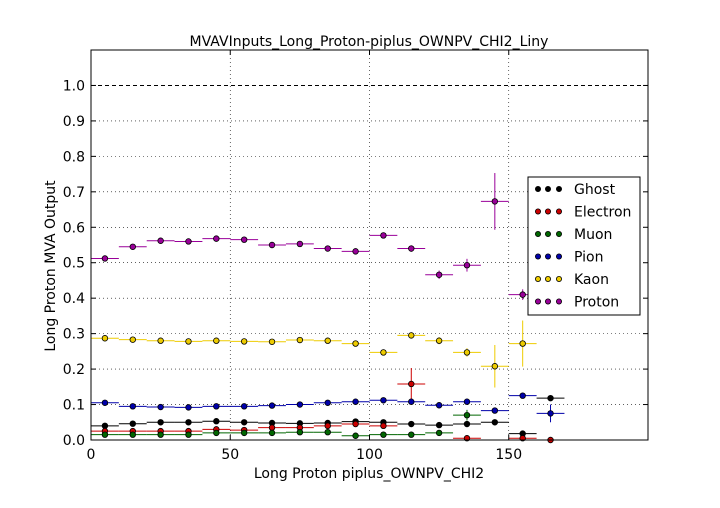  Describe the element at coordinates (74, 441) in the screenshot. I see `y-tick-label: 0.0` at that location.